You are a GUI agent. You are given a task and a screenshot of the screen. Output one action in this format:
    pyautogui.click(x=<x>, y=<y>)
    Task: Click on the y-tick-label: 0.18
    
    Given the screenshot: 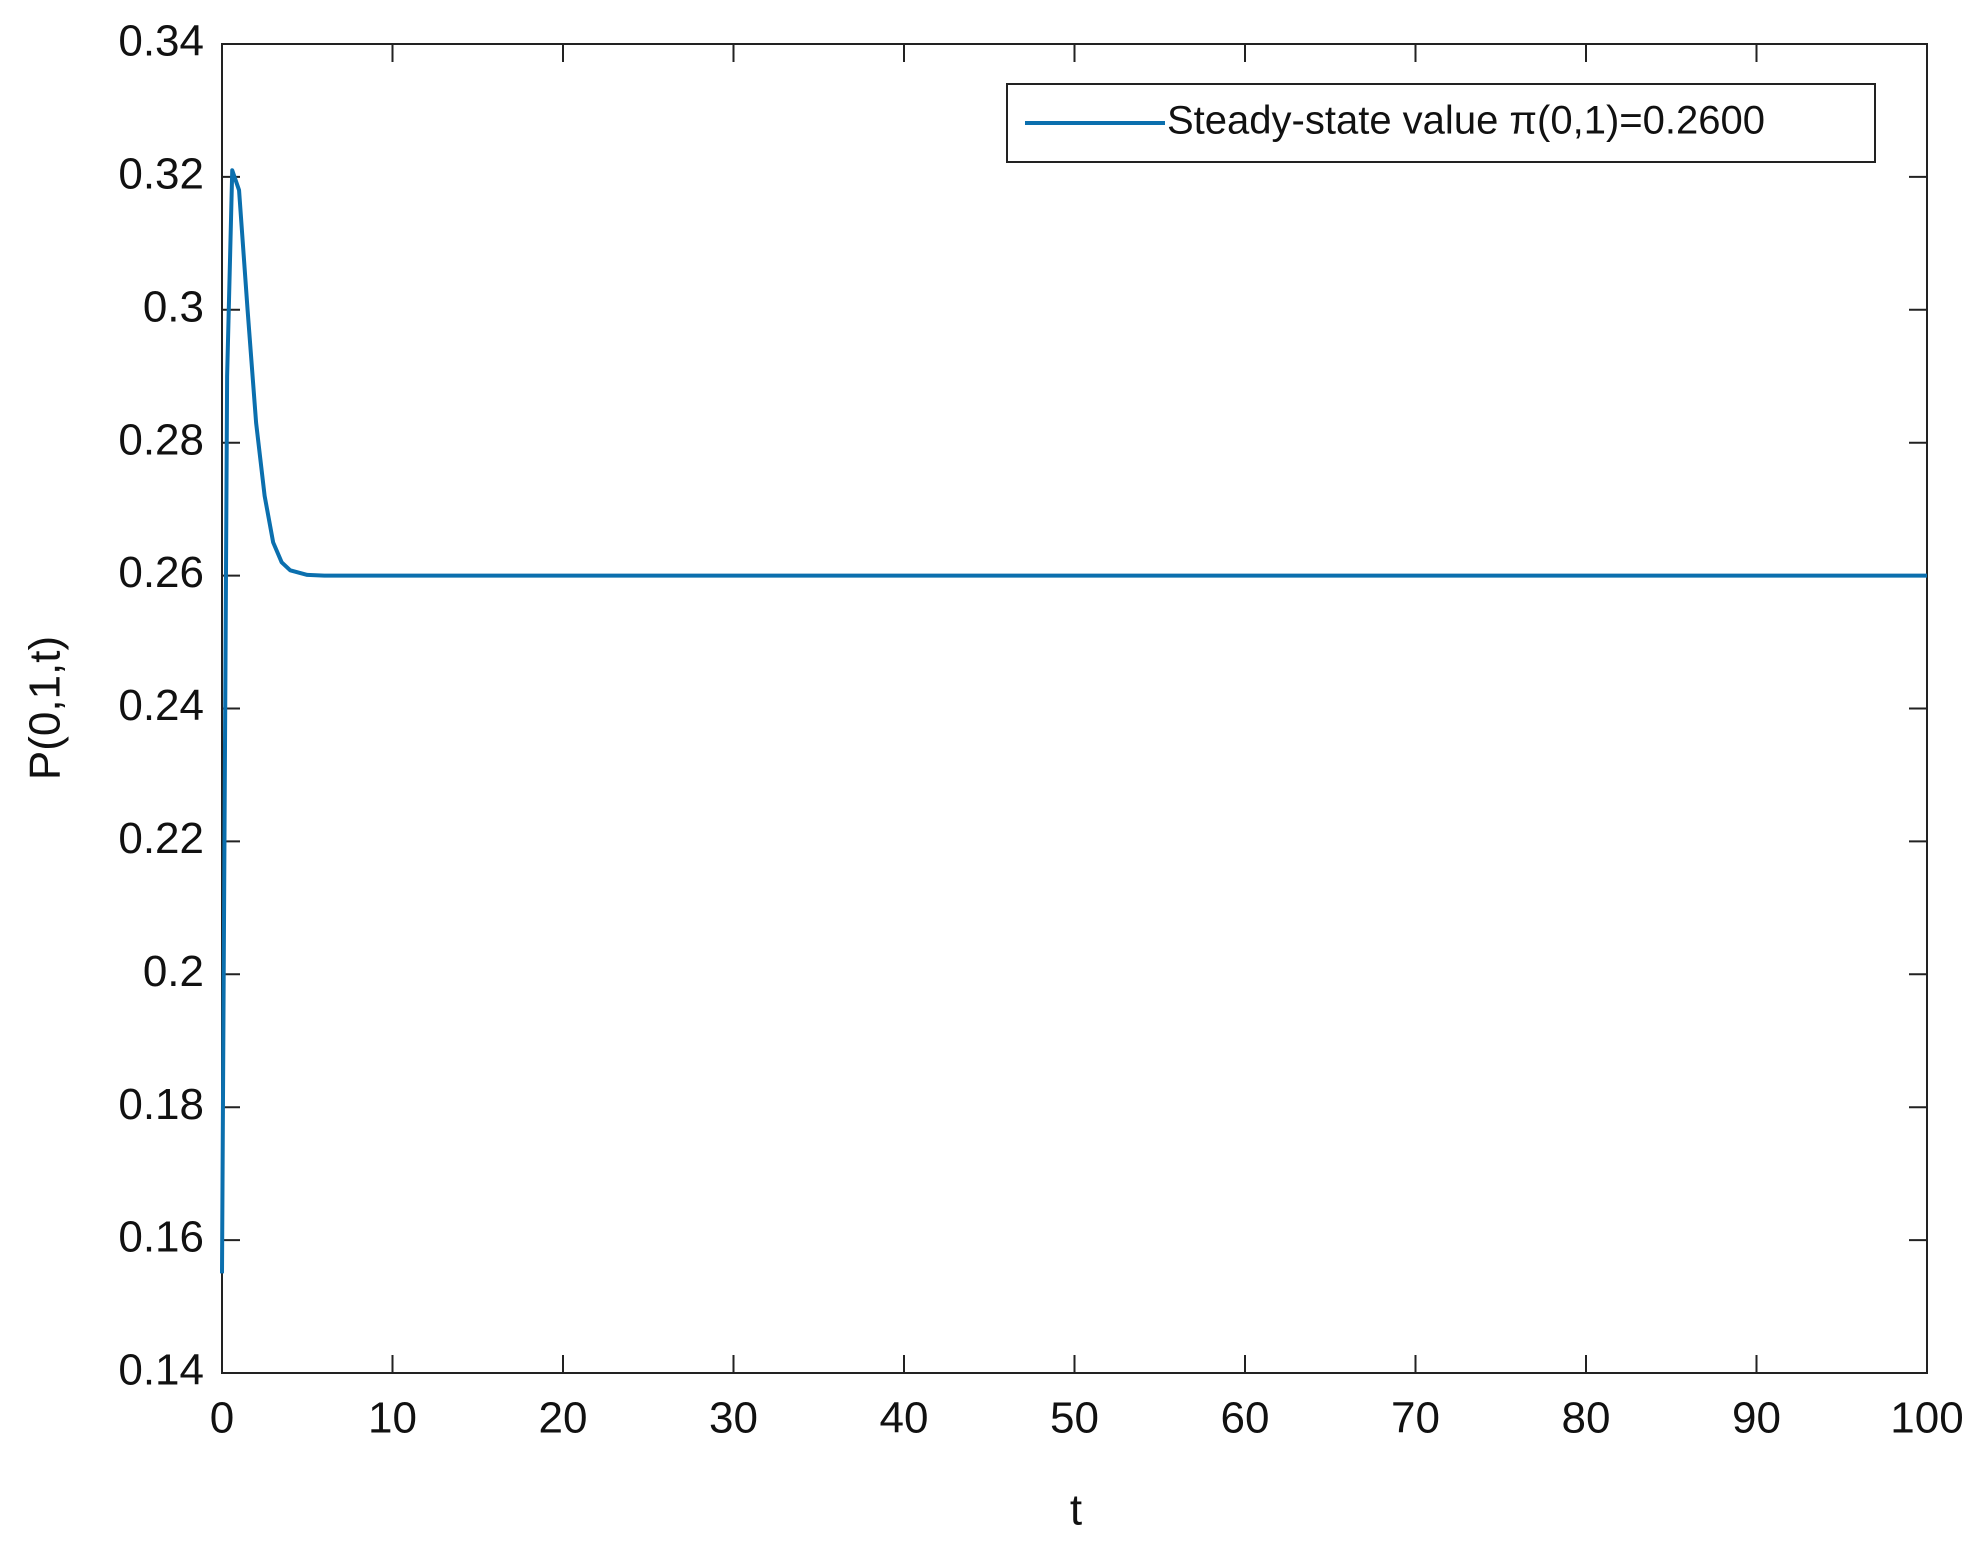 What is the action you would take?
    pyautogui.click(x=161, y=1104)
    